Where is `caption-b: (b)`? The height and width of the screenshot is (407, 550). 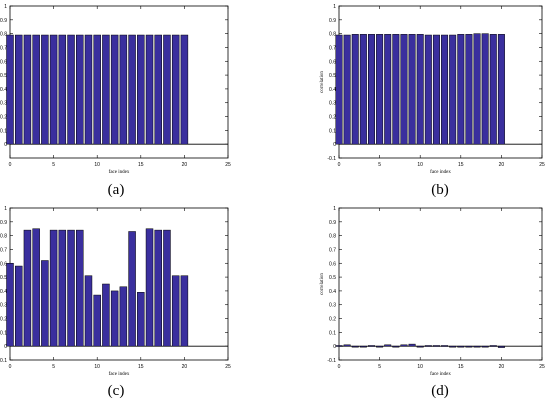 caption-b: (b) is located at coordinates (440, 190).